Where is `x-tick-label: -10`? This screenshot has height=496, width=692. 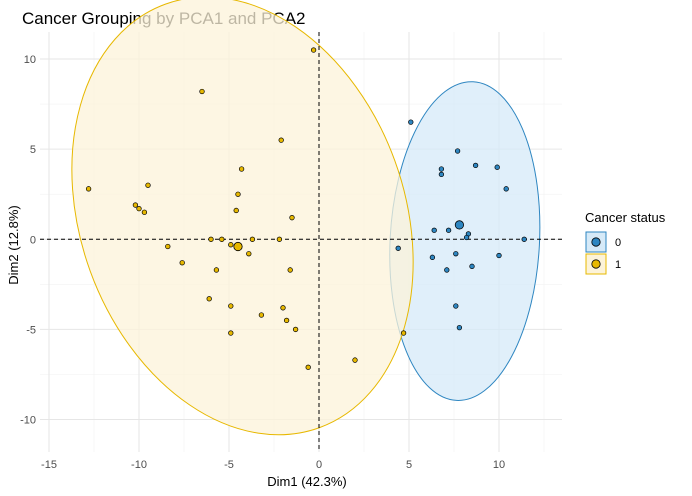
x-tick-label: -10 is located at coordinates (139, 465).